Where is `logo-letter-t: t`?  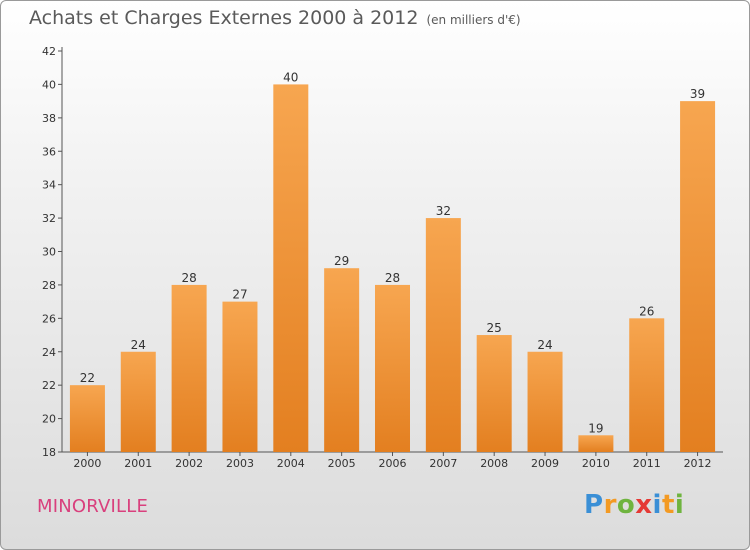
logo-letter-t: t is located at coordinates (668, 505).